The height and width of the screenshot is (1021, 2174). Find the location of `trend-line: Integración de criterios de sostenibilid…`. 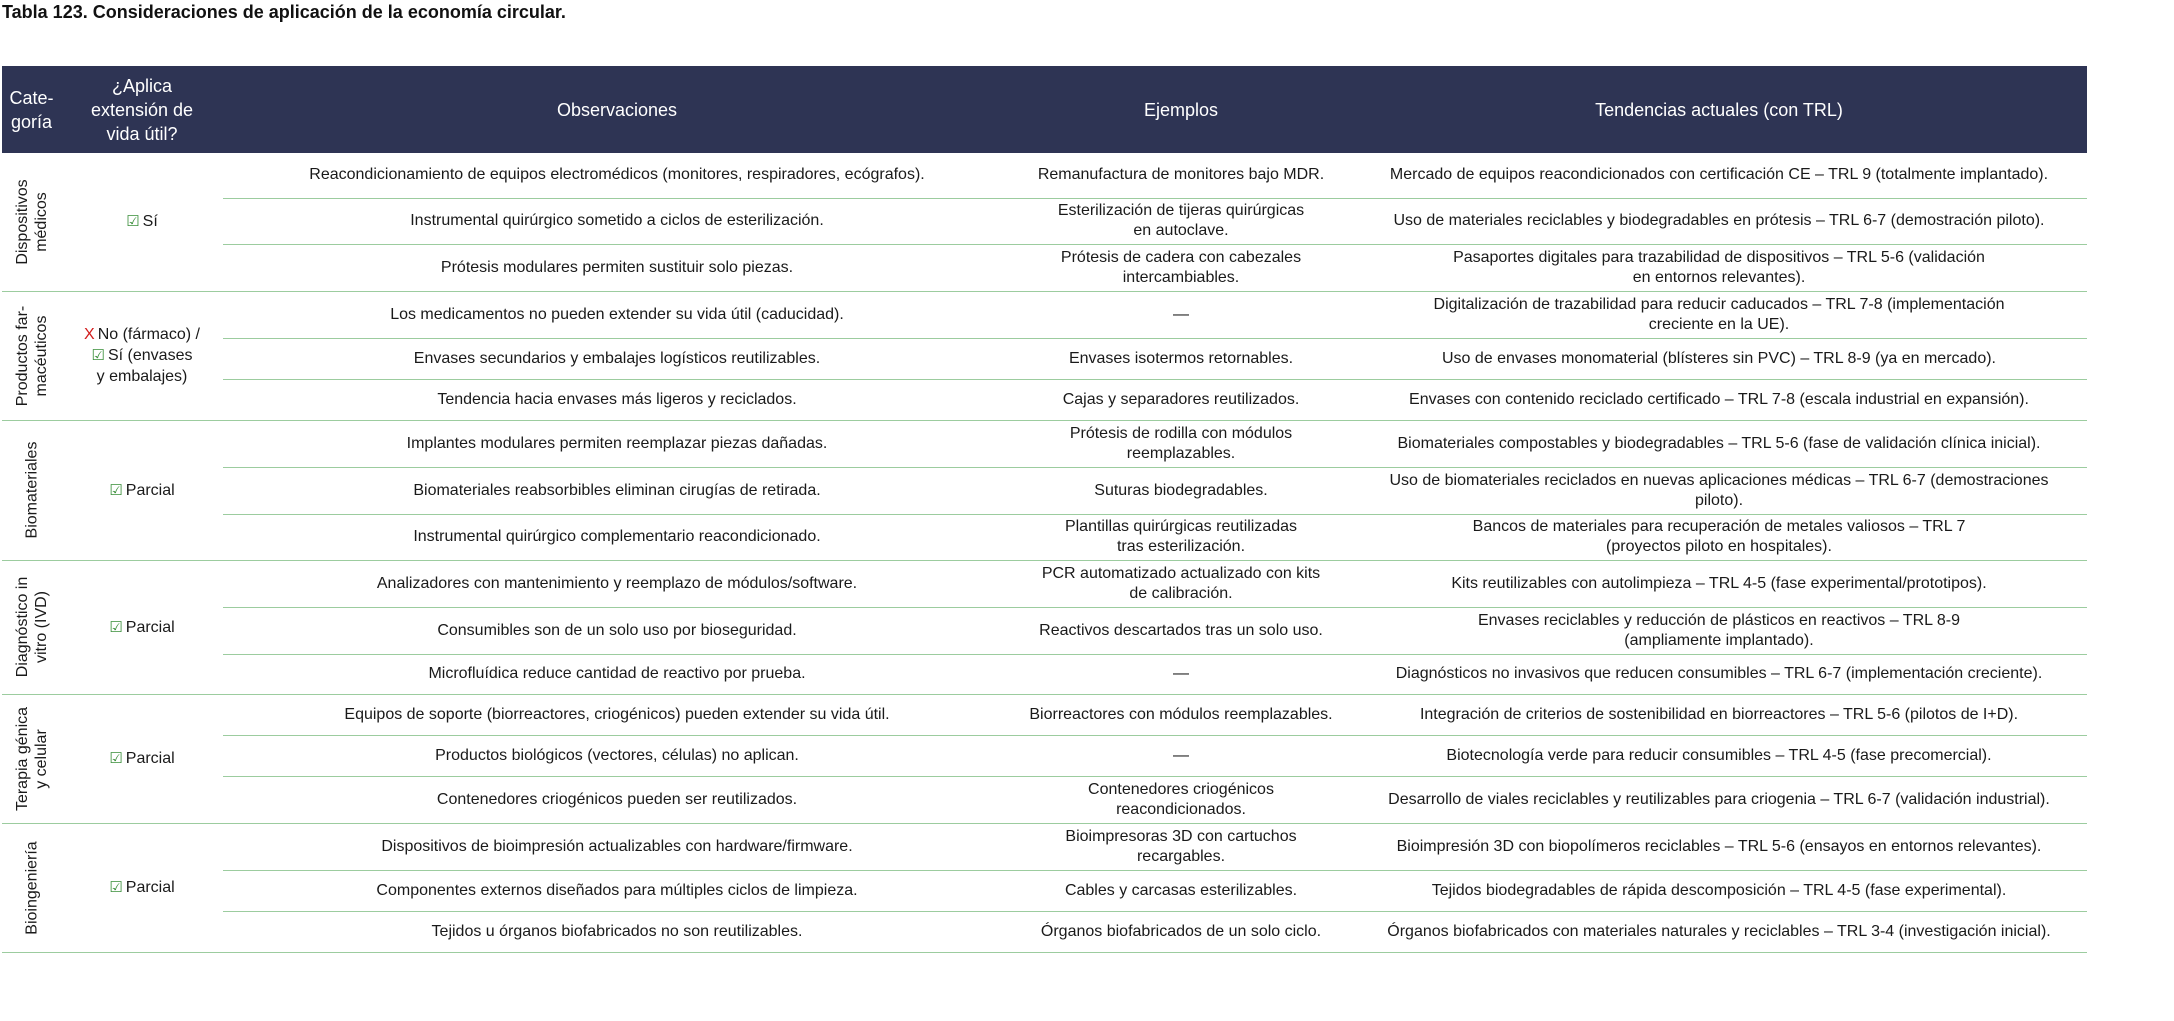

trend-line: Integración de criterios de sostenibilid… is located at coordinates (1719, 714).